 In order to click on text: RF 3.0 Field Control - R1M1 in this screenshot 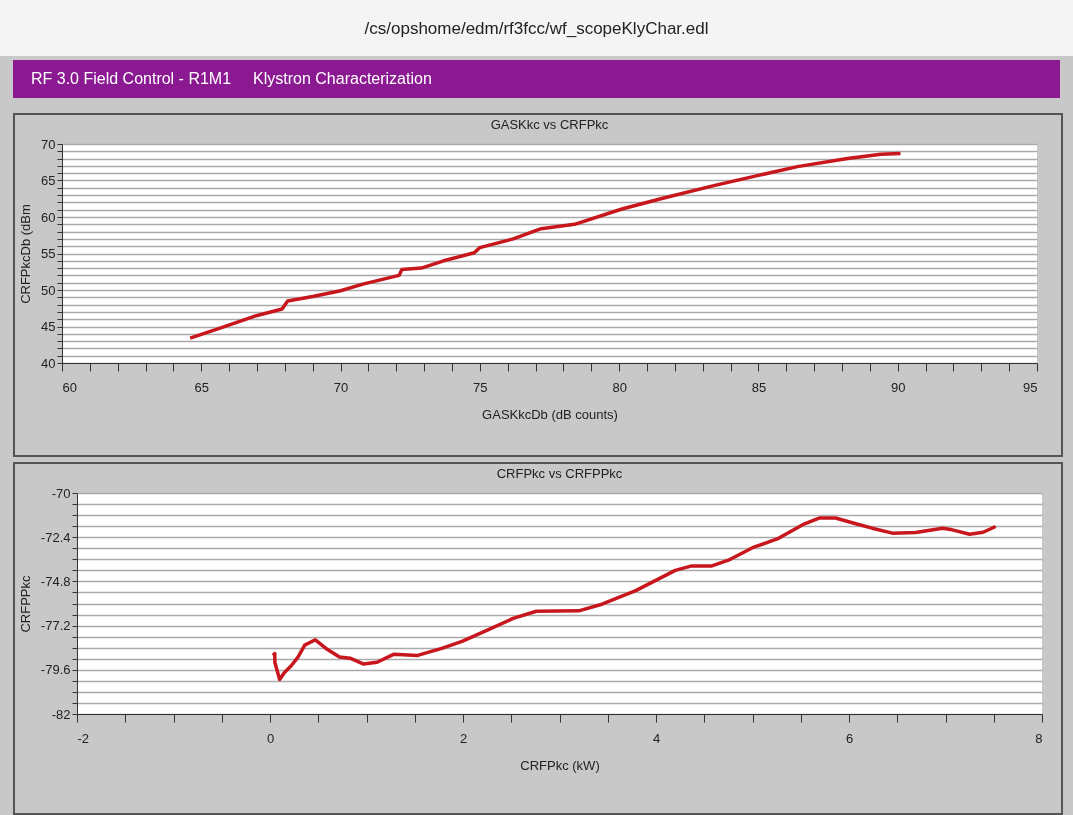, I will do `click(131, 78)`.